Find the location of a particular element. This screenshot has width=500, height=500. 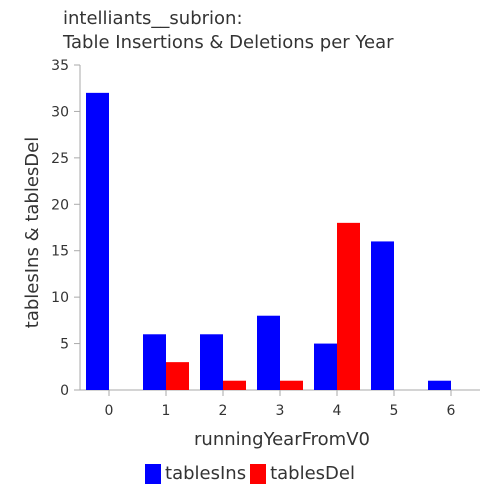

y-tick-label: 35 is located at coordinates (60, 66).